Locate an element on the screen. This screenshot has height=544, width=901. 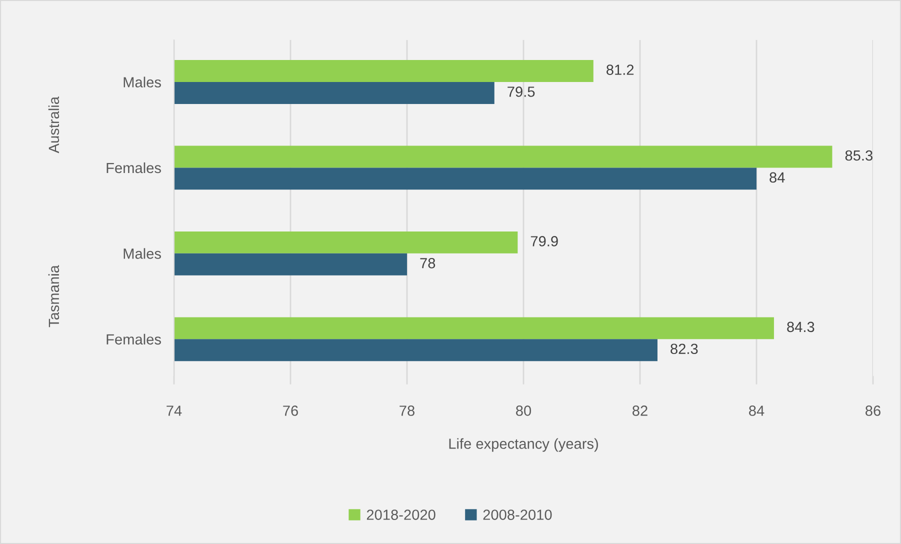
x-tick-label: 84 is located at coordinates (756, 411).